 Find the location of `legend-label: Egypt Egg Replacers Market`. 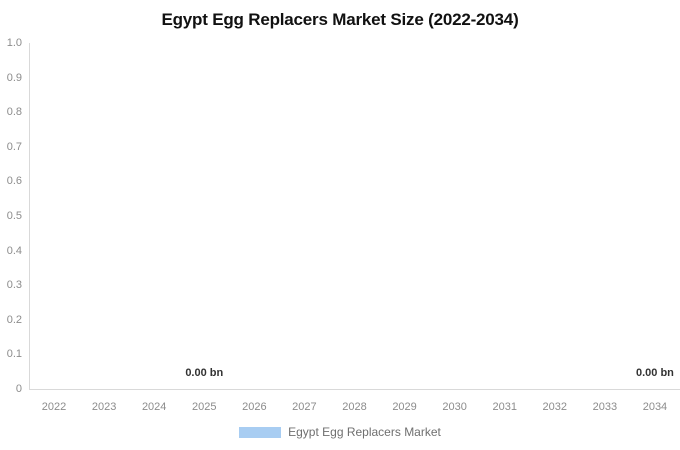

legend-label: Egypt Egg Replacers Market is located at coordinates (364, 432).